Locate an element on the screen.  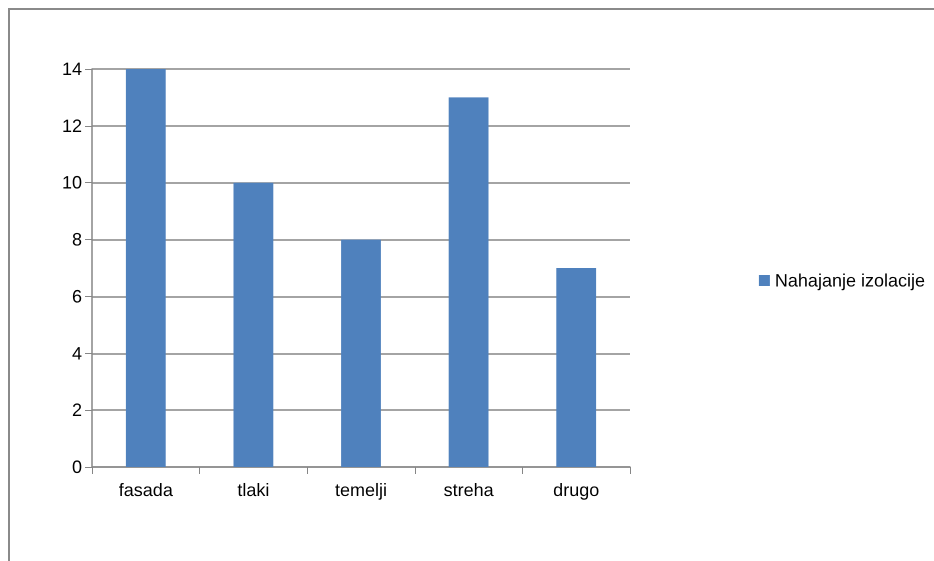
y-tick-label: 6 is located at coordinates (77, 296).